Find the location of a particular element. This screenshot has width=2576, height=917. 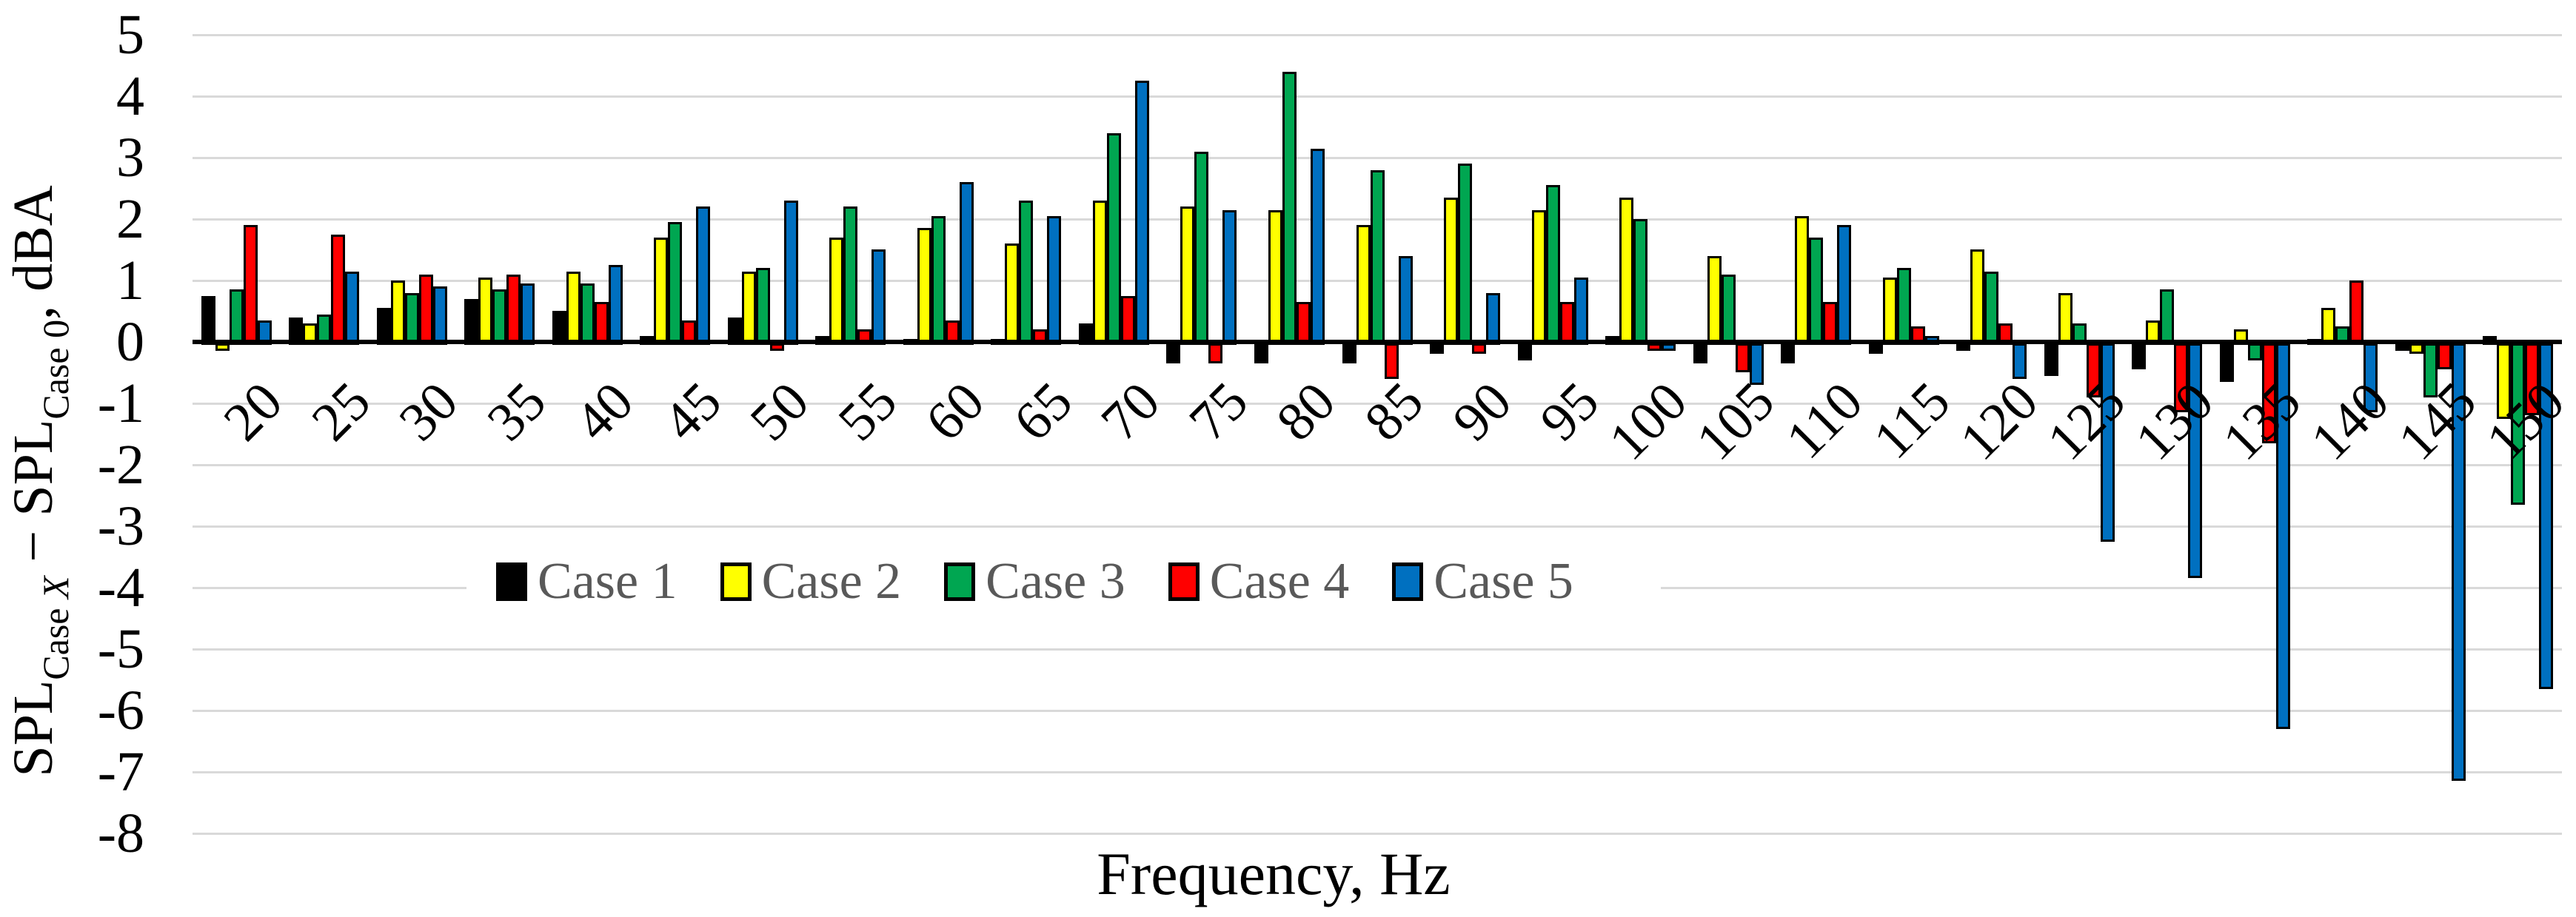

bar-case-5-70hz is located at coordinates (1142, 213).